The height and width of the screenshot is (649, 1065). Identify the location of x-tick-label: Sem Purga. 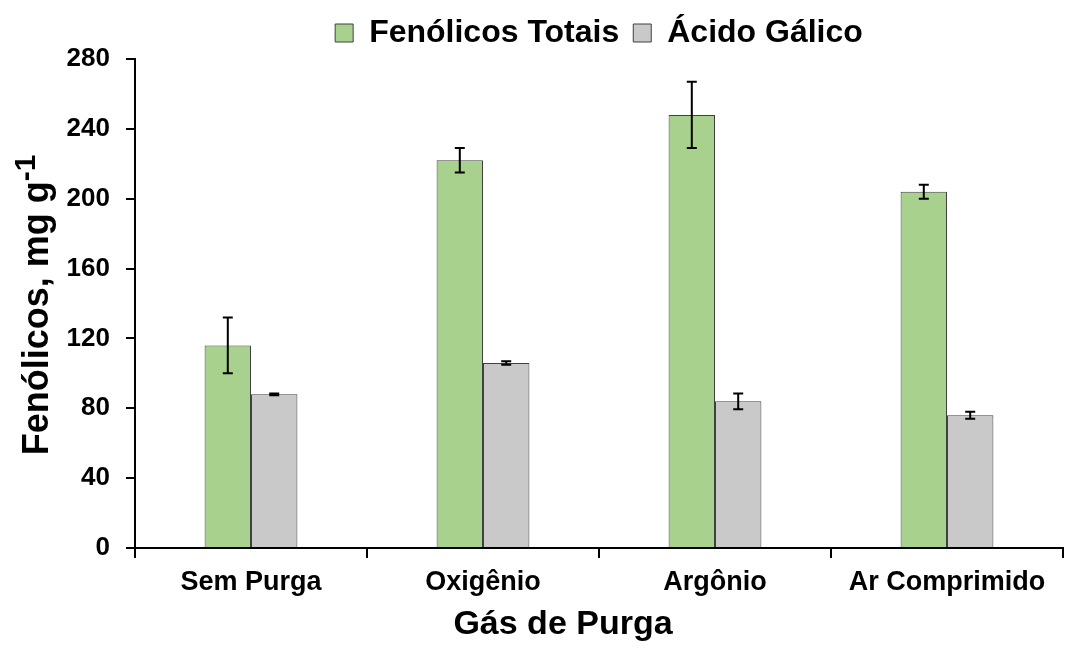
(251, 580).